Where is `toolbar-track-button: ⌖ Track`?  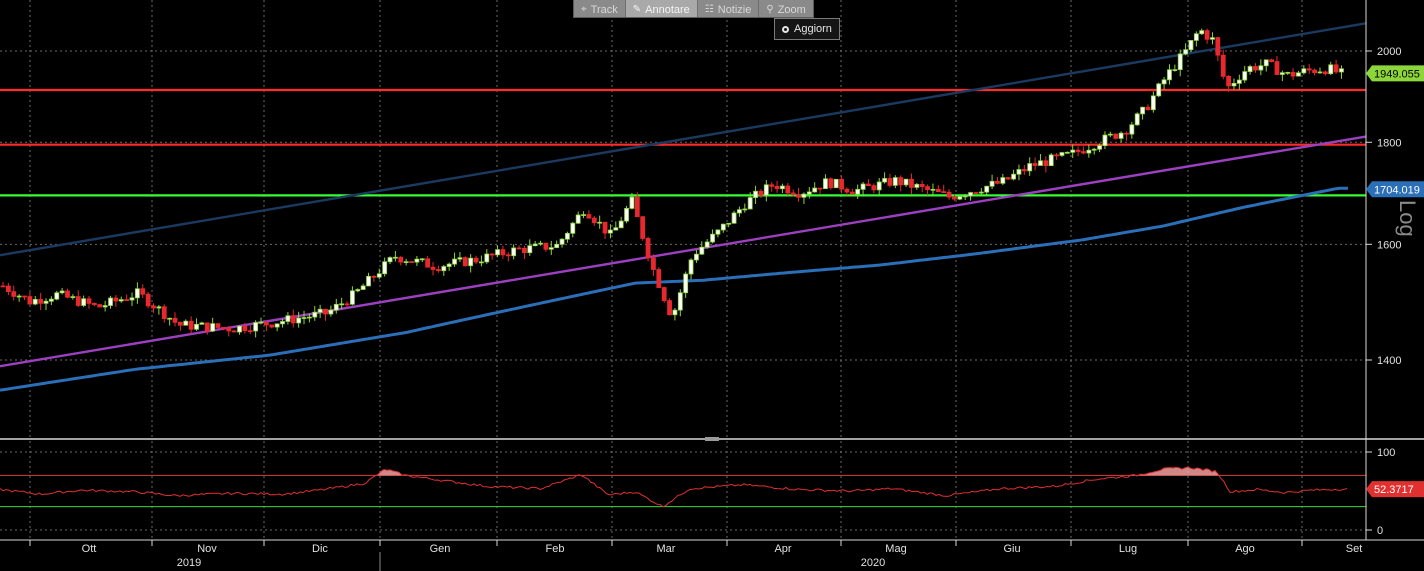
toolbar-track-button: ⌖ Track is located at coordinates (600, 8).